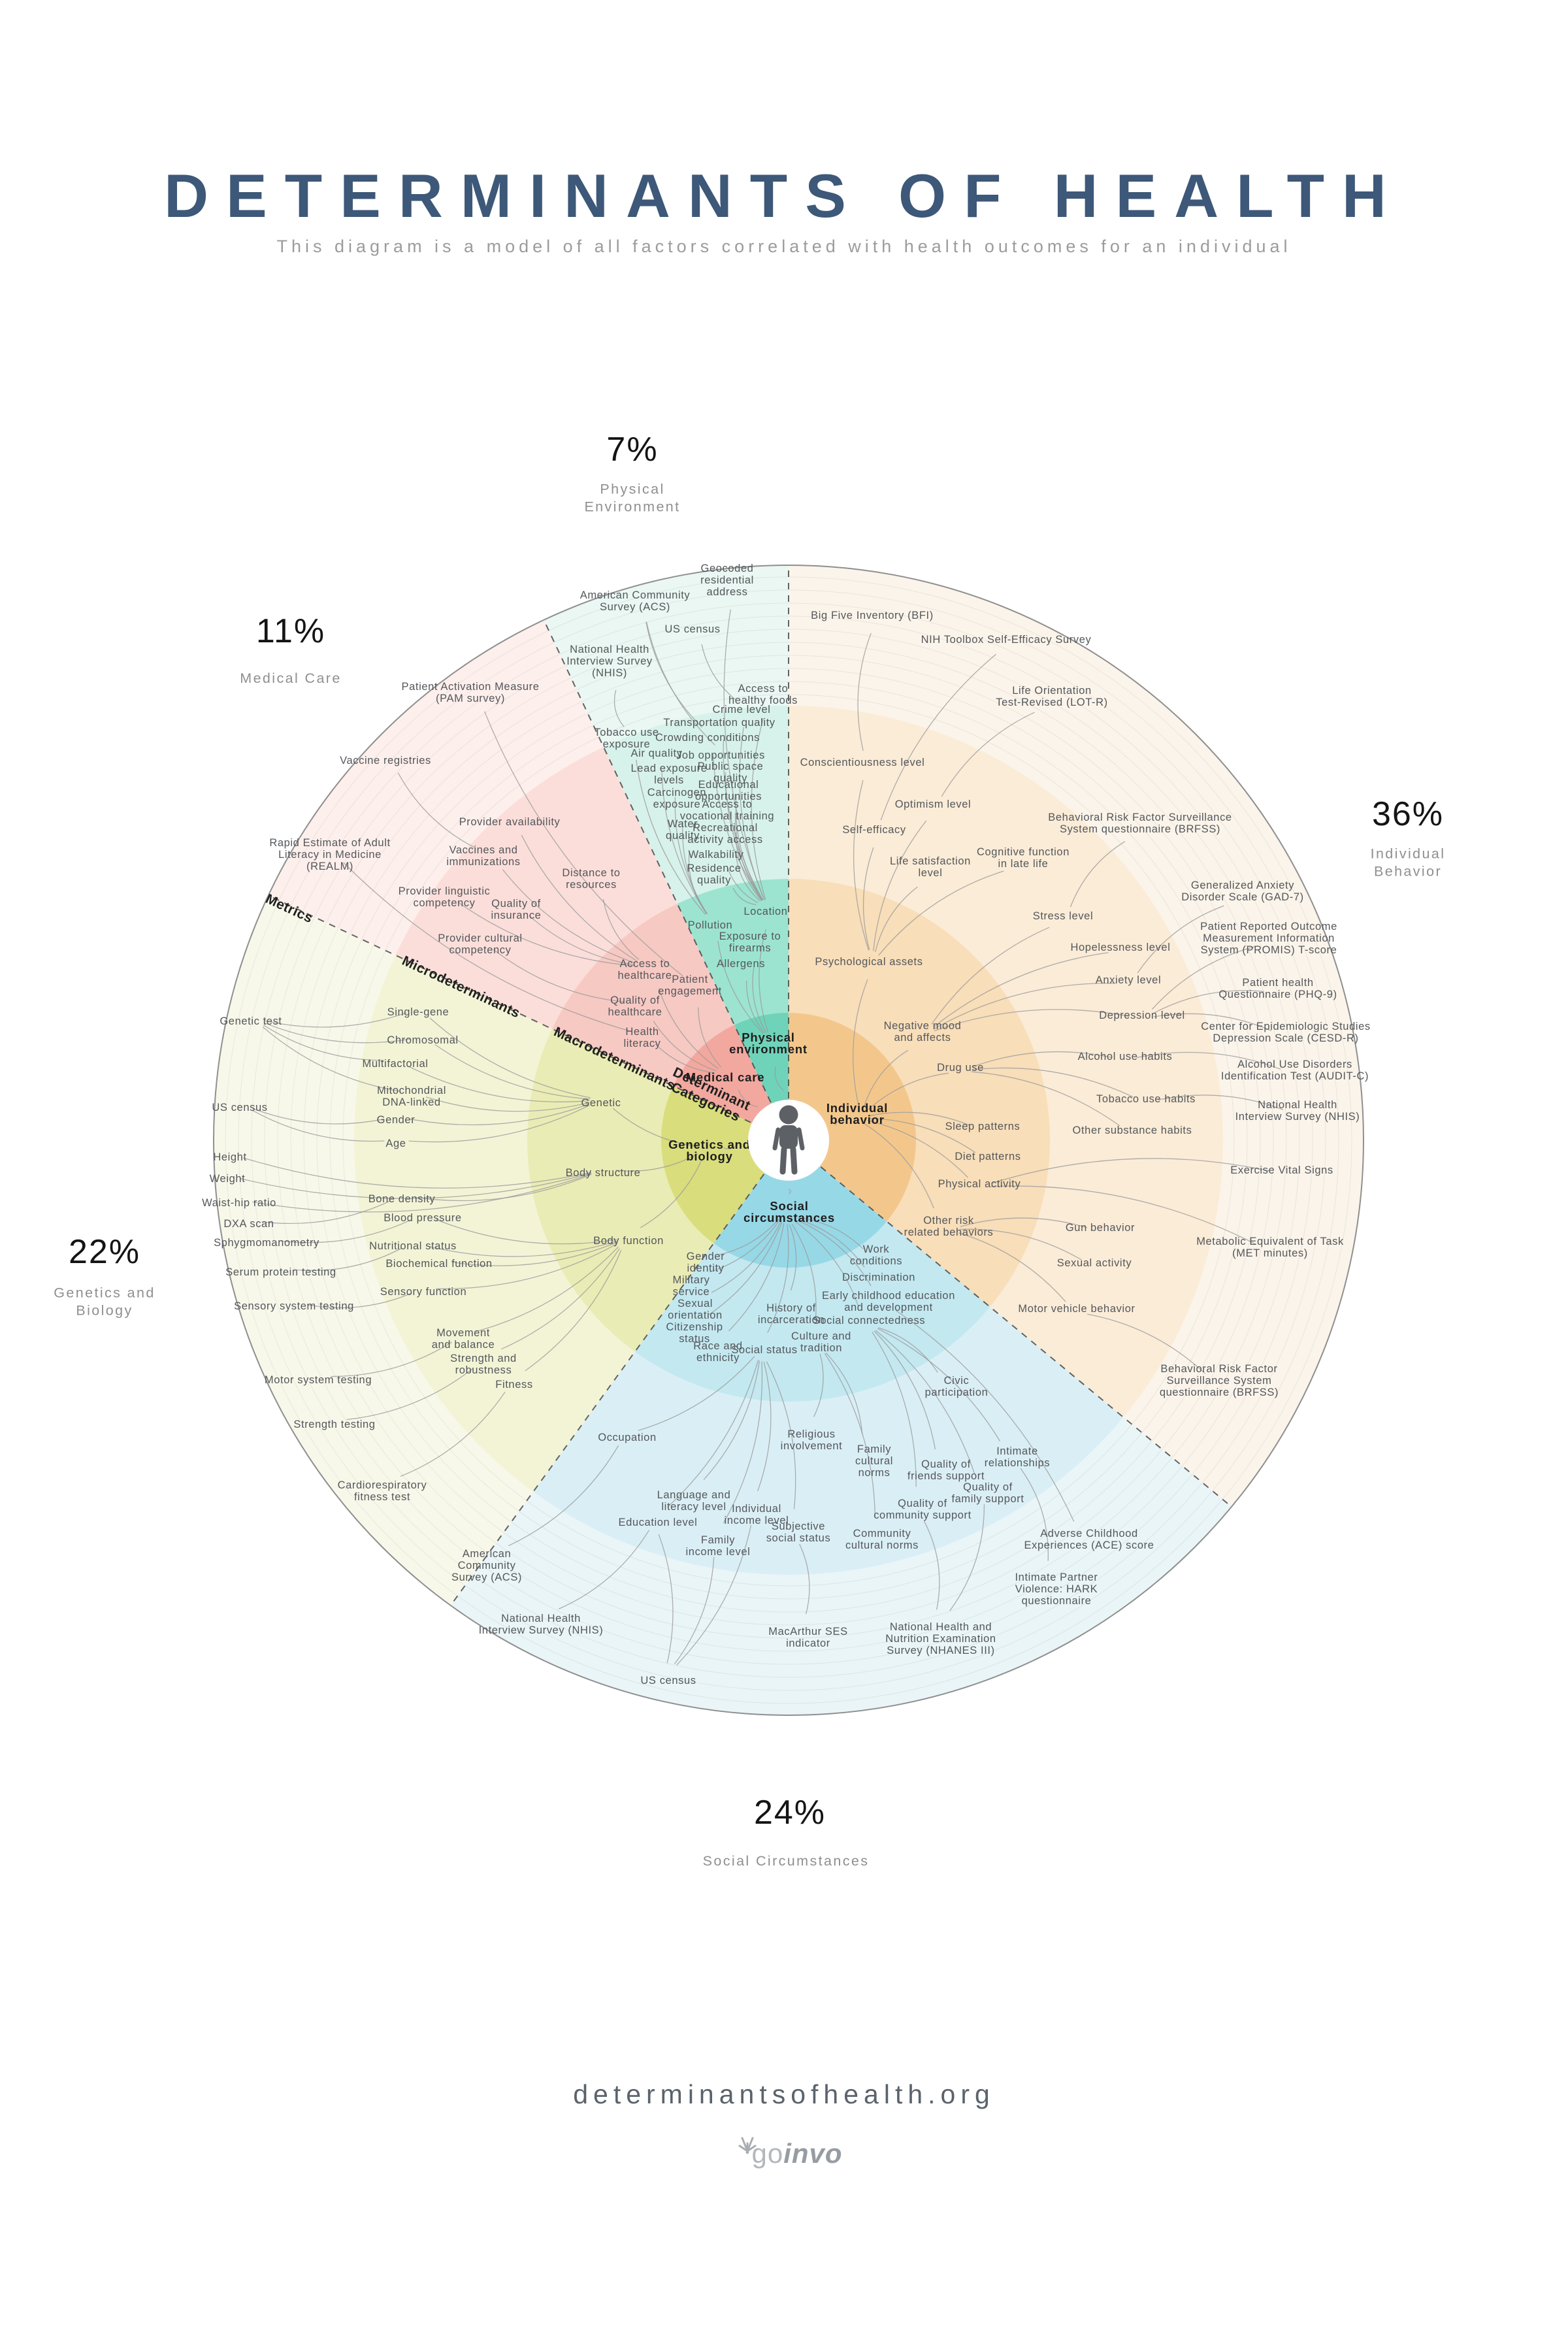 This screenshot has height=2336, width=1568. What do you see at coordinates (591, 879) in the screenshot?
I see `node-label: Distance to resources` at bounding box center [591, 879].